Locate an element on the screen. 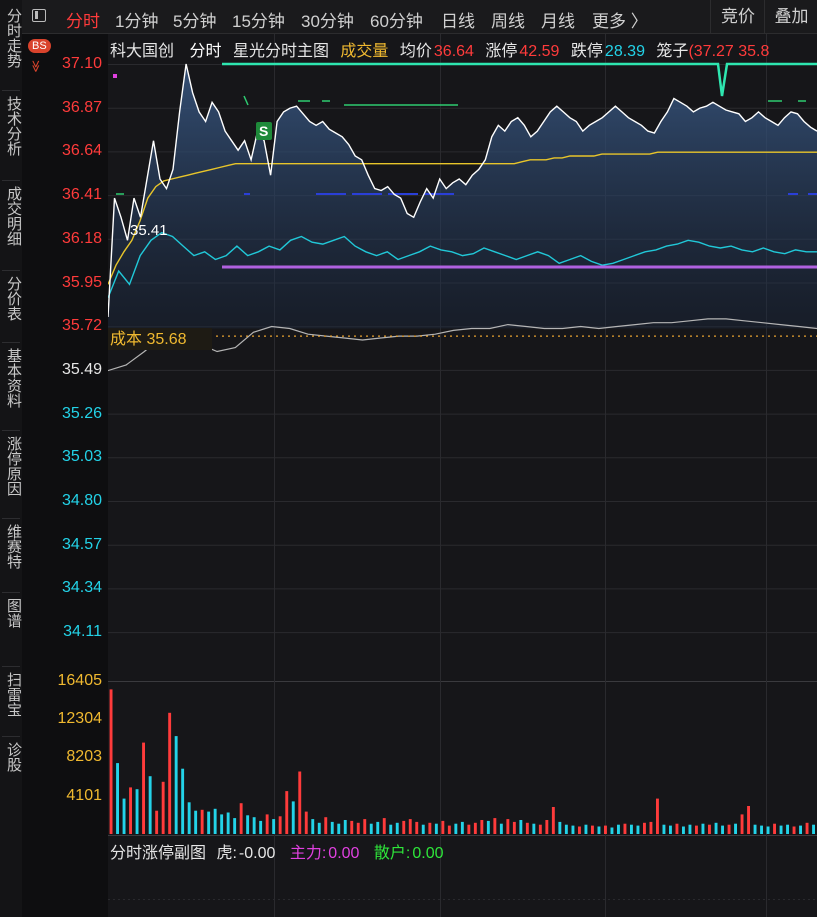  price-tick-label: 35.03 is located at coordinates (81, 457).